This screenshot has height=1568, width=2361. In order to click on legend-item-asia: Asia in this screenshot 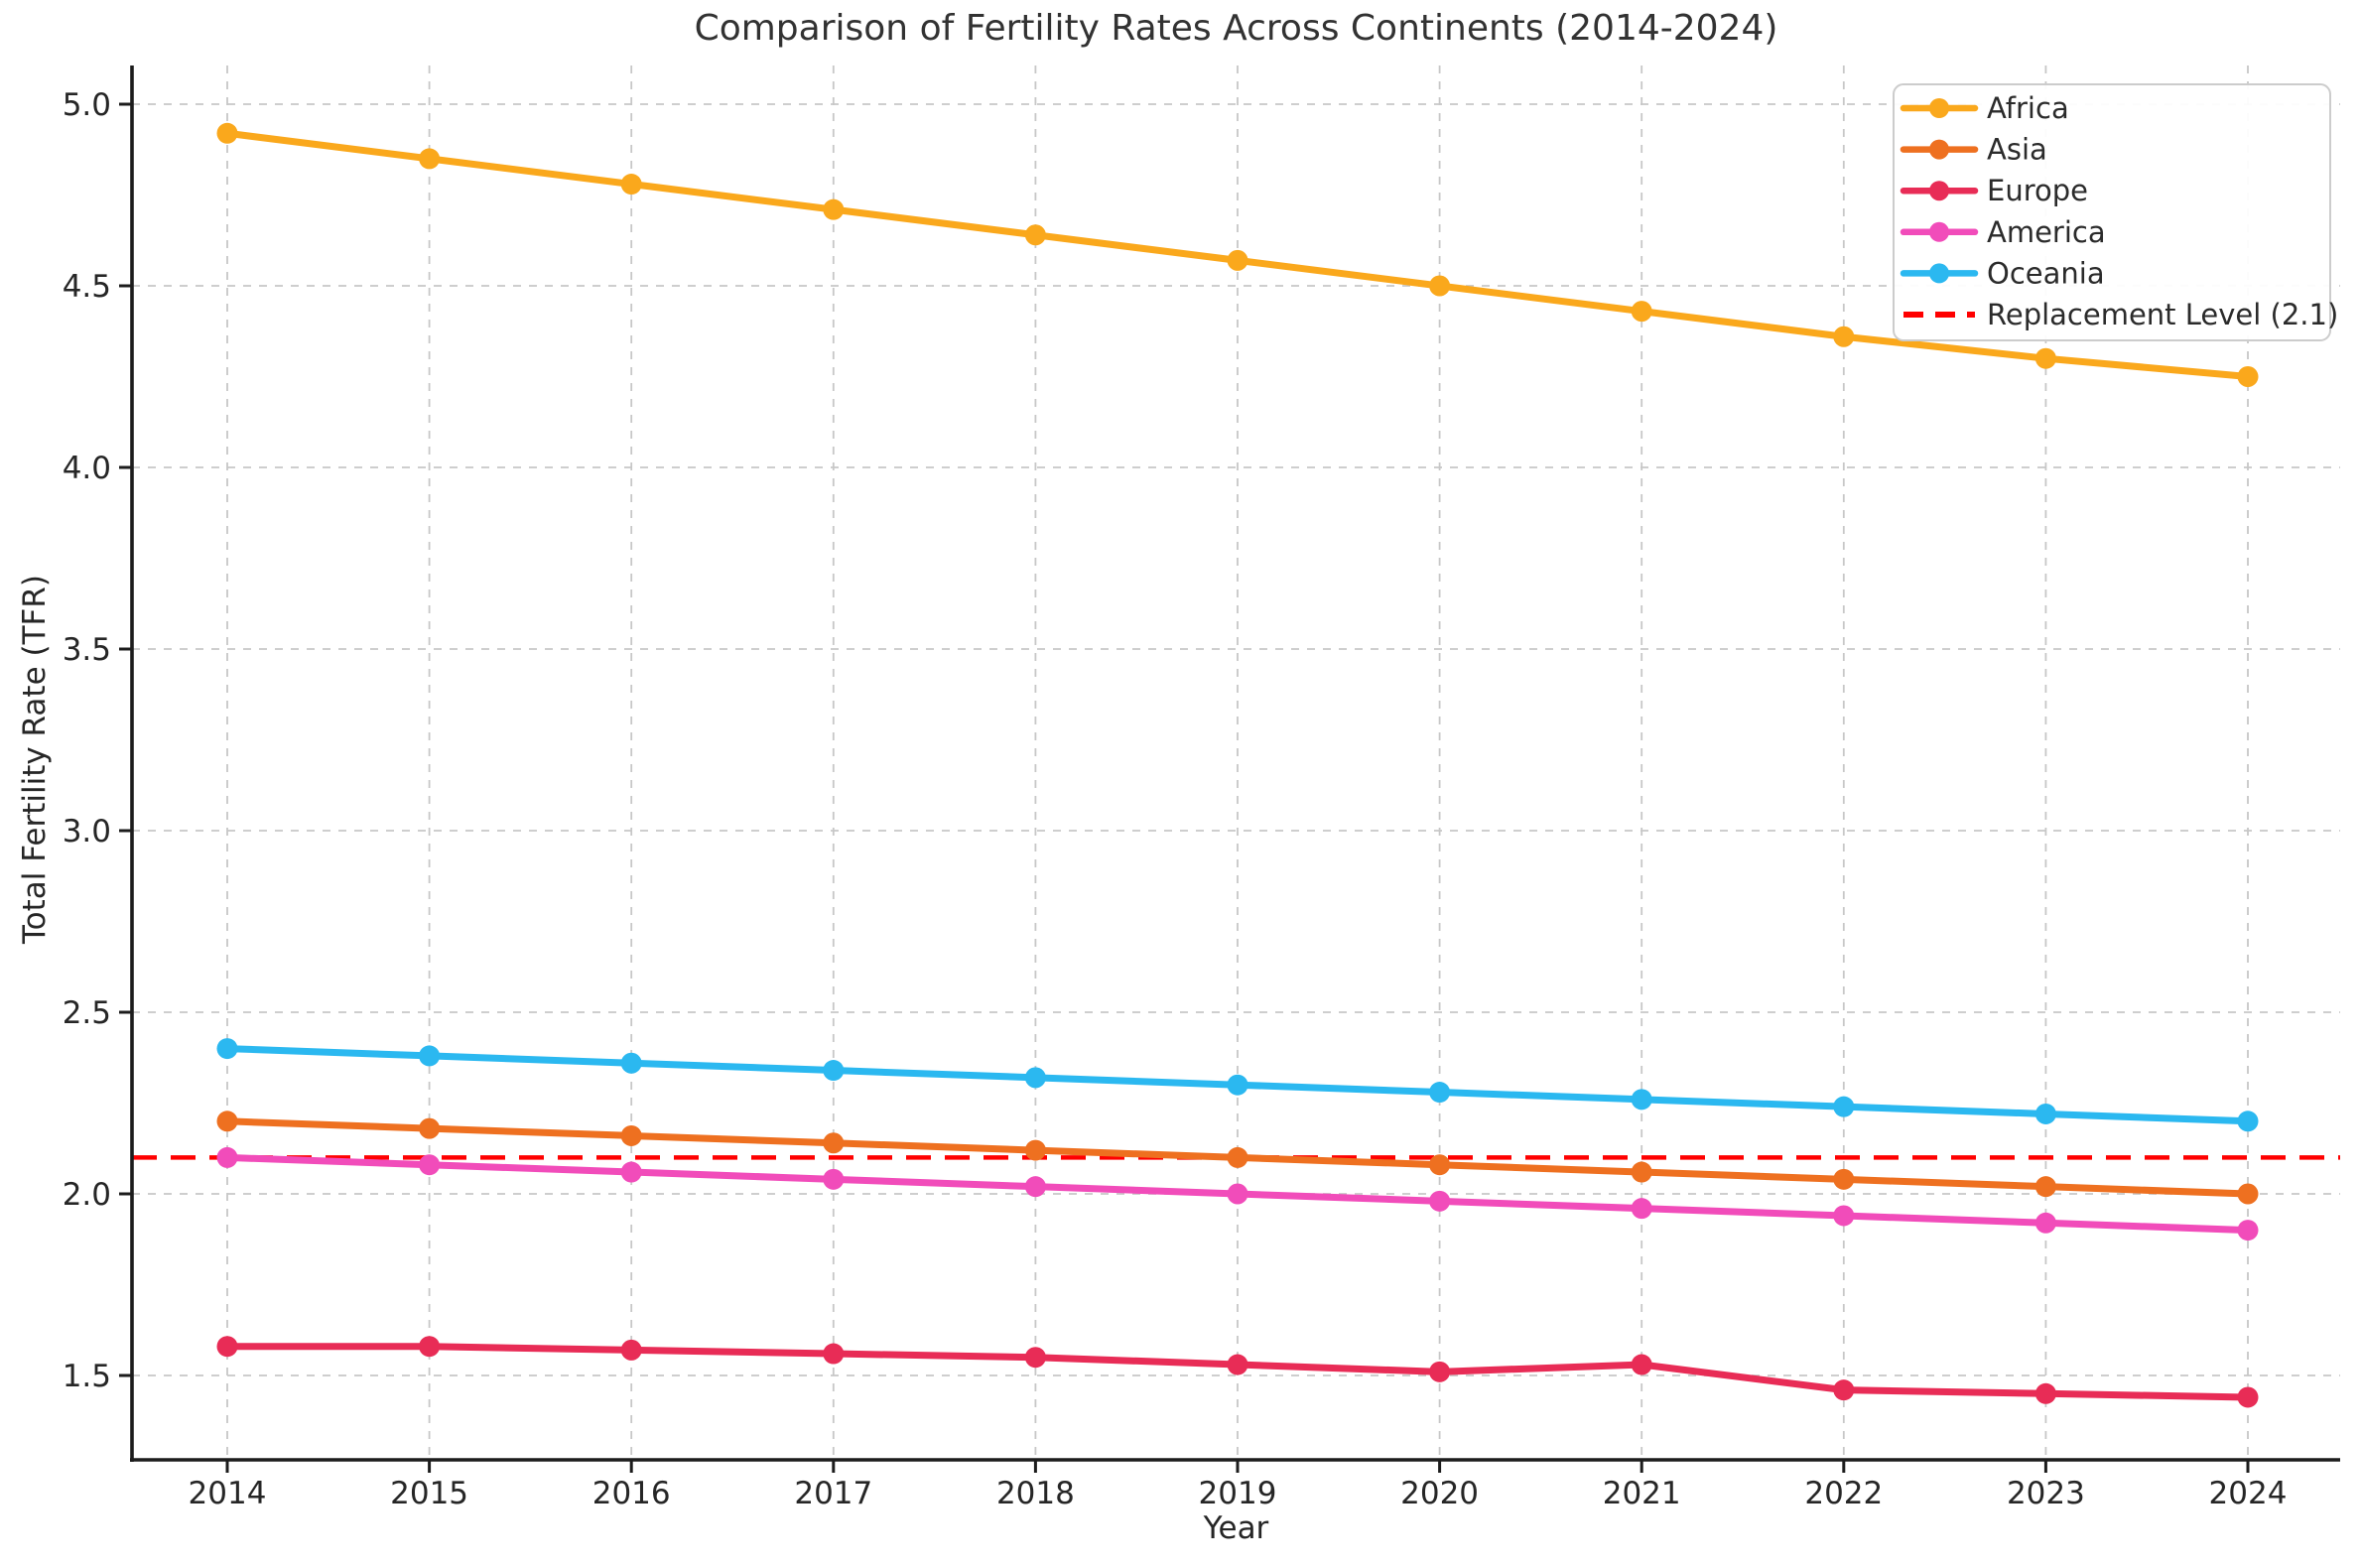, I will do `click(1973, 150)`.